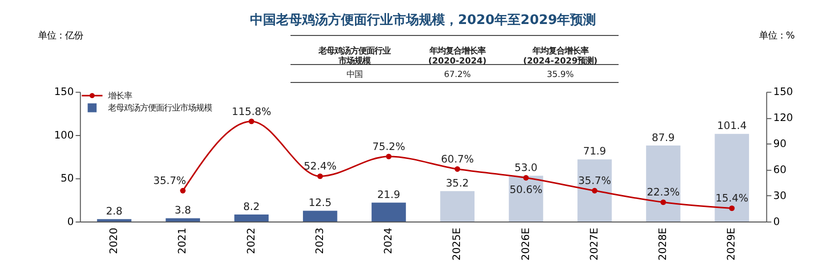  Describe the element at coordinates (526, 168) in the screenshot. I see `data-label: 53.0` at that location.